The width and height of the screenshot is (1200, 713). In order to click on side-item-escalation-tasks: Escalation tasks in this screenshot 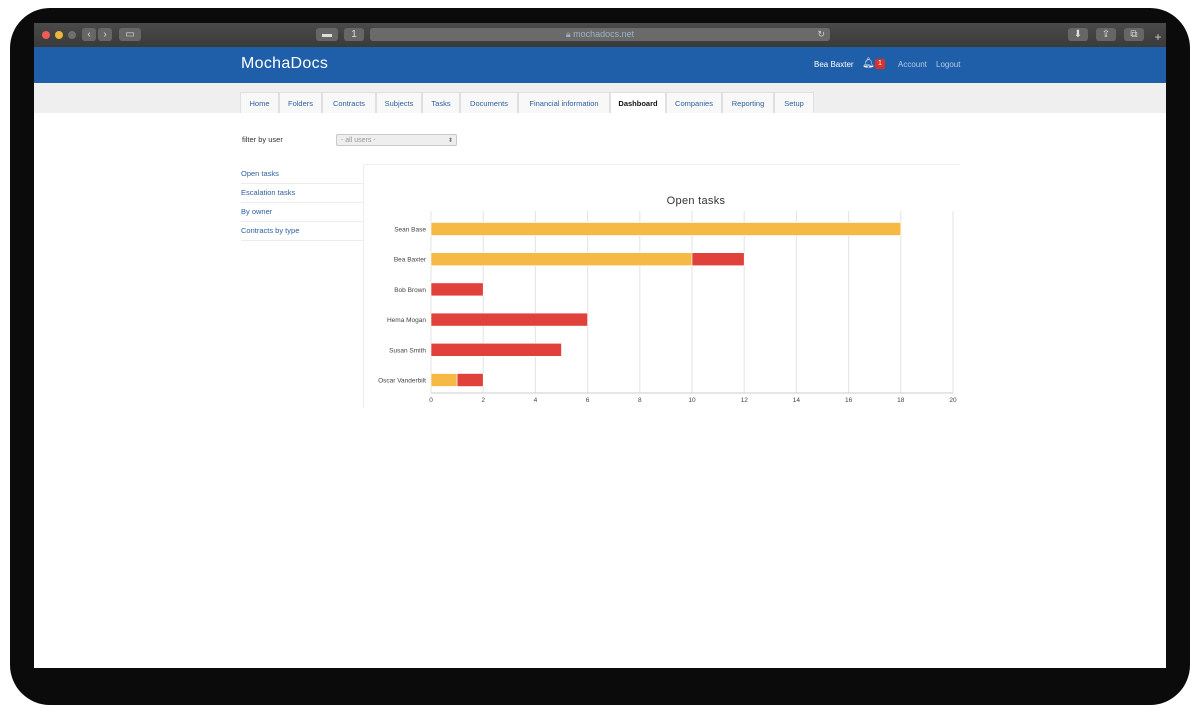, I will do `click(302, 193)`.